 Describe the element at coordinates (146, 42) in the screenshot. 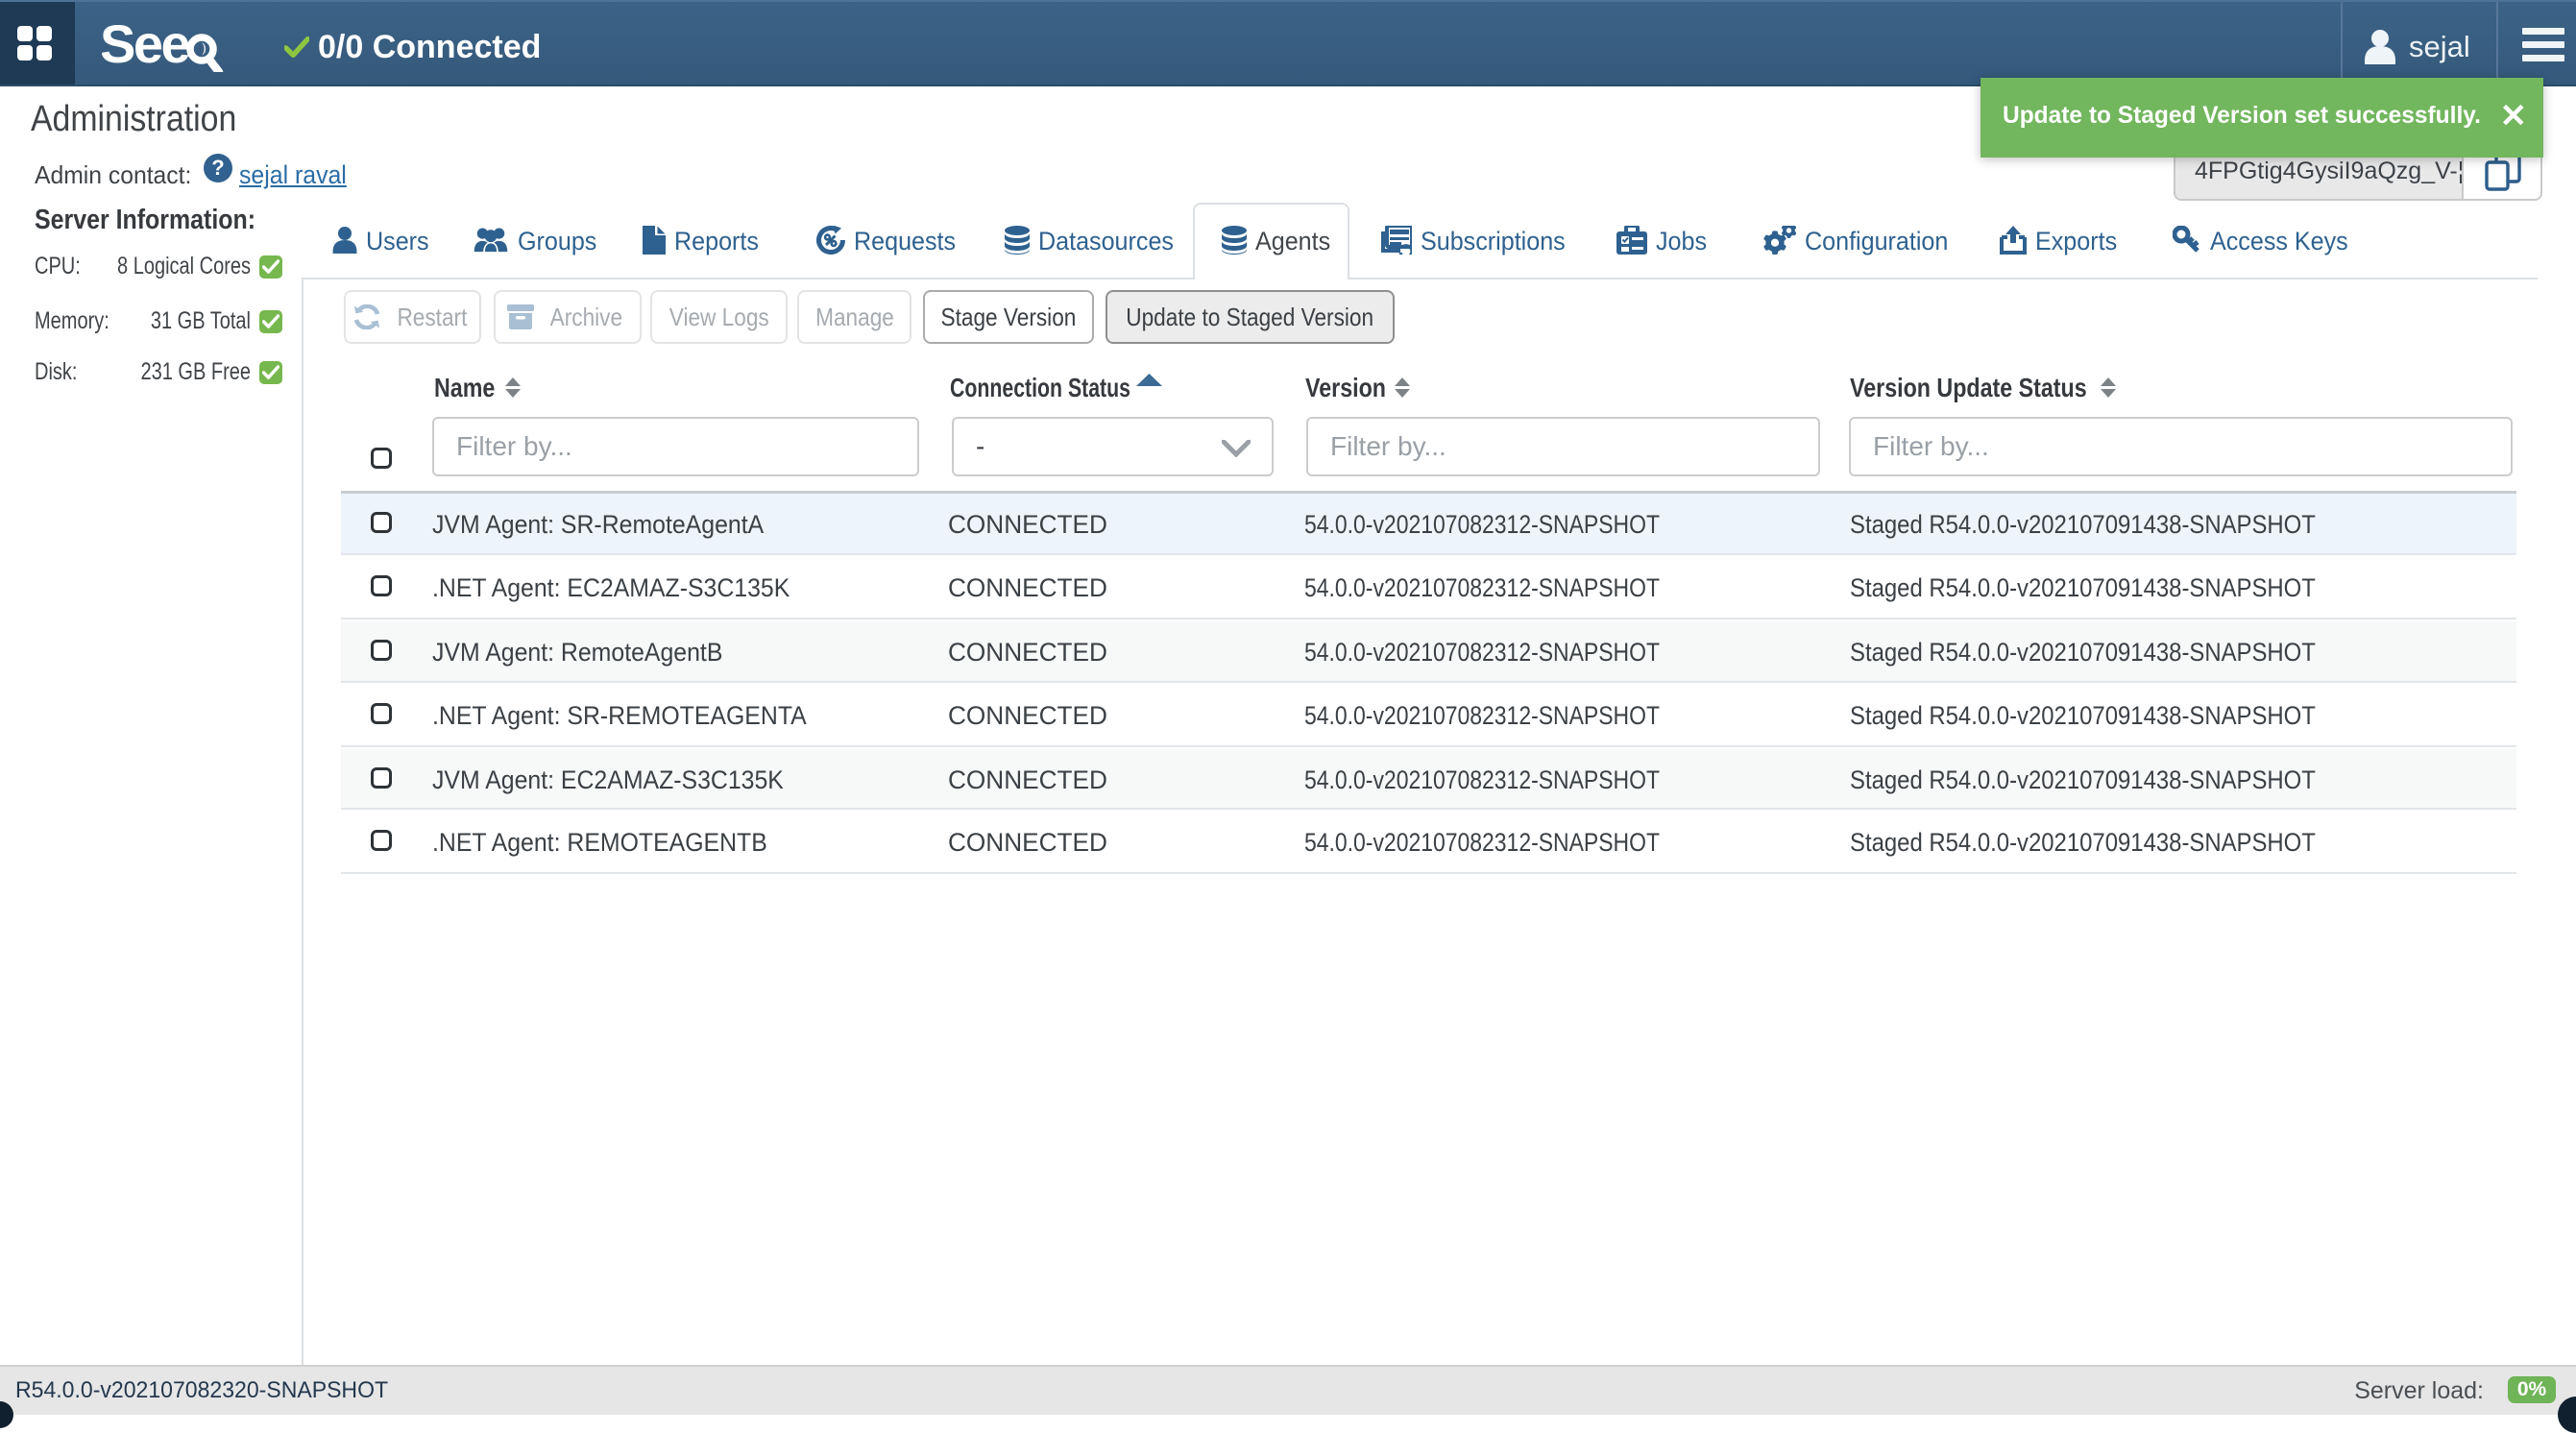

I see `svg-text: See` at that location.